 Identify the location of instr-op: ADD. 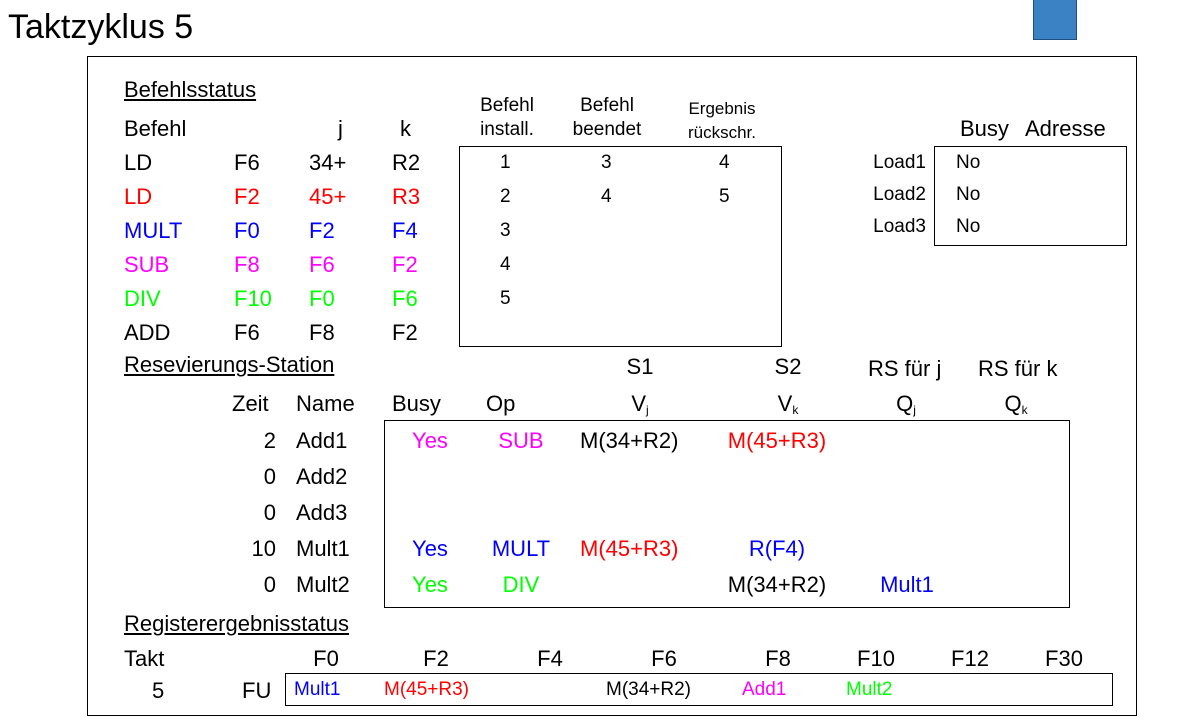
(147, 332).